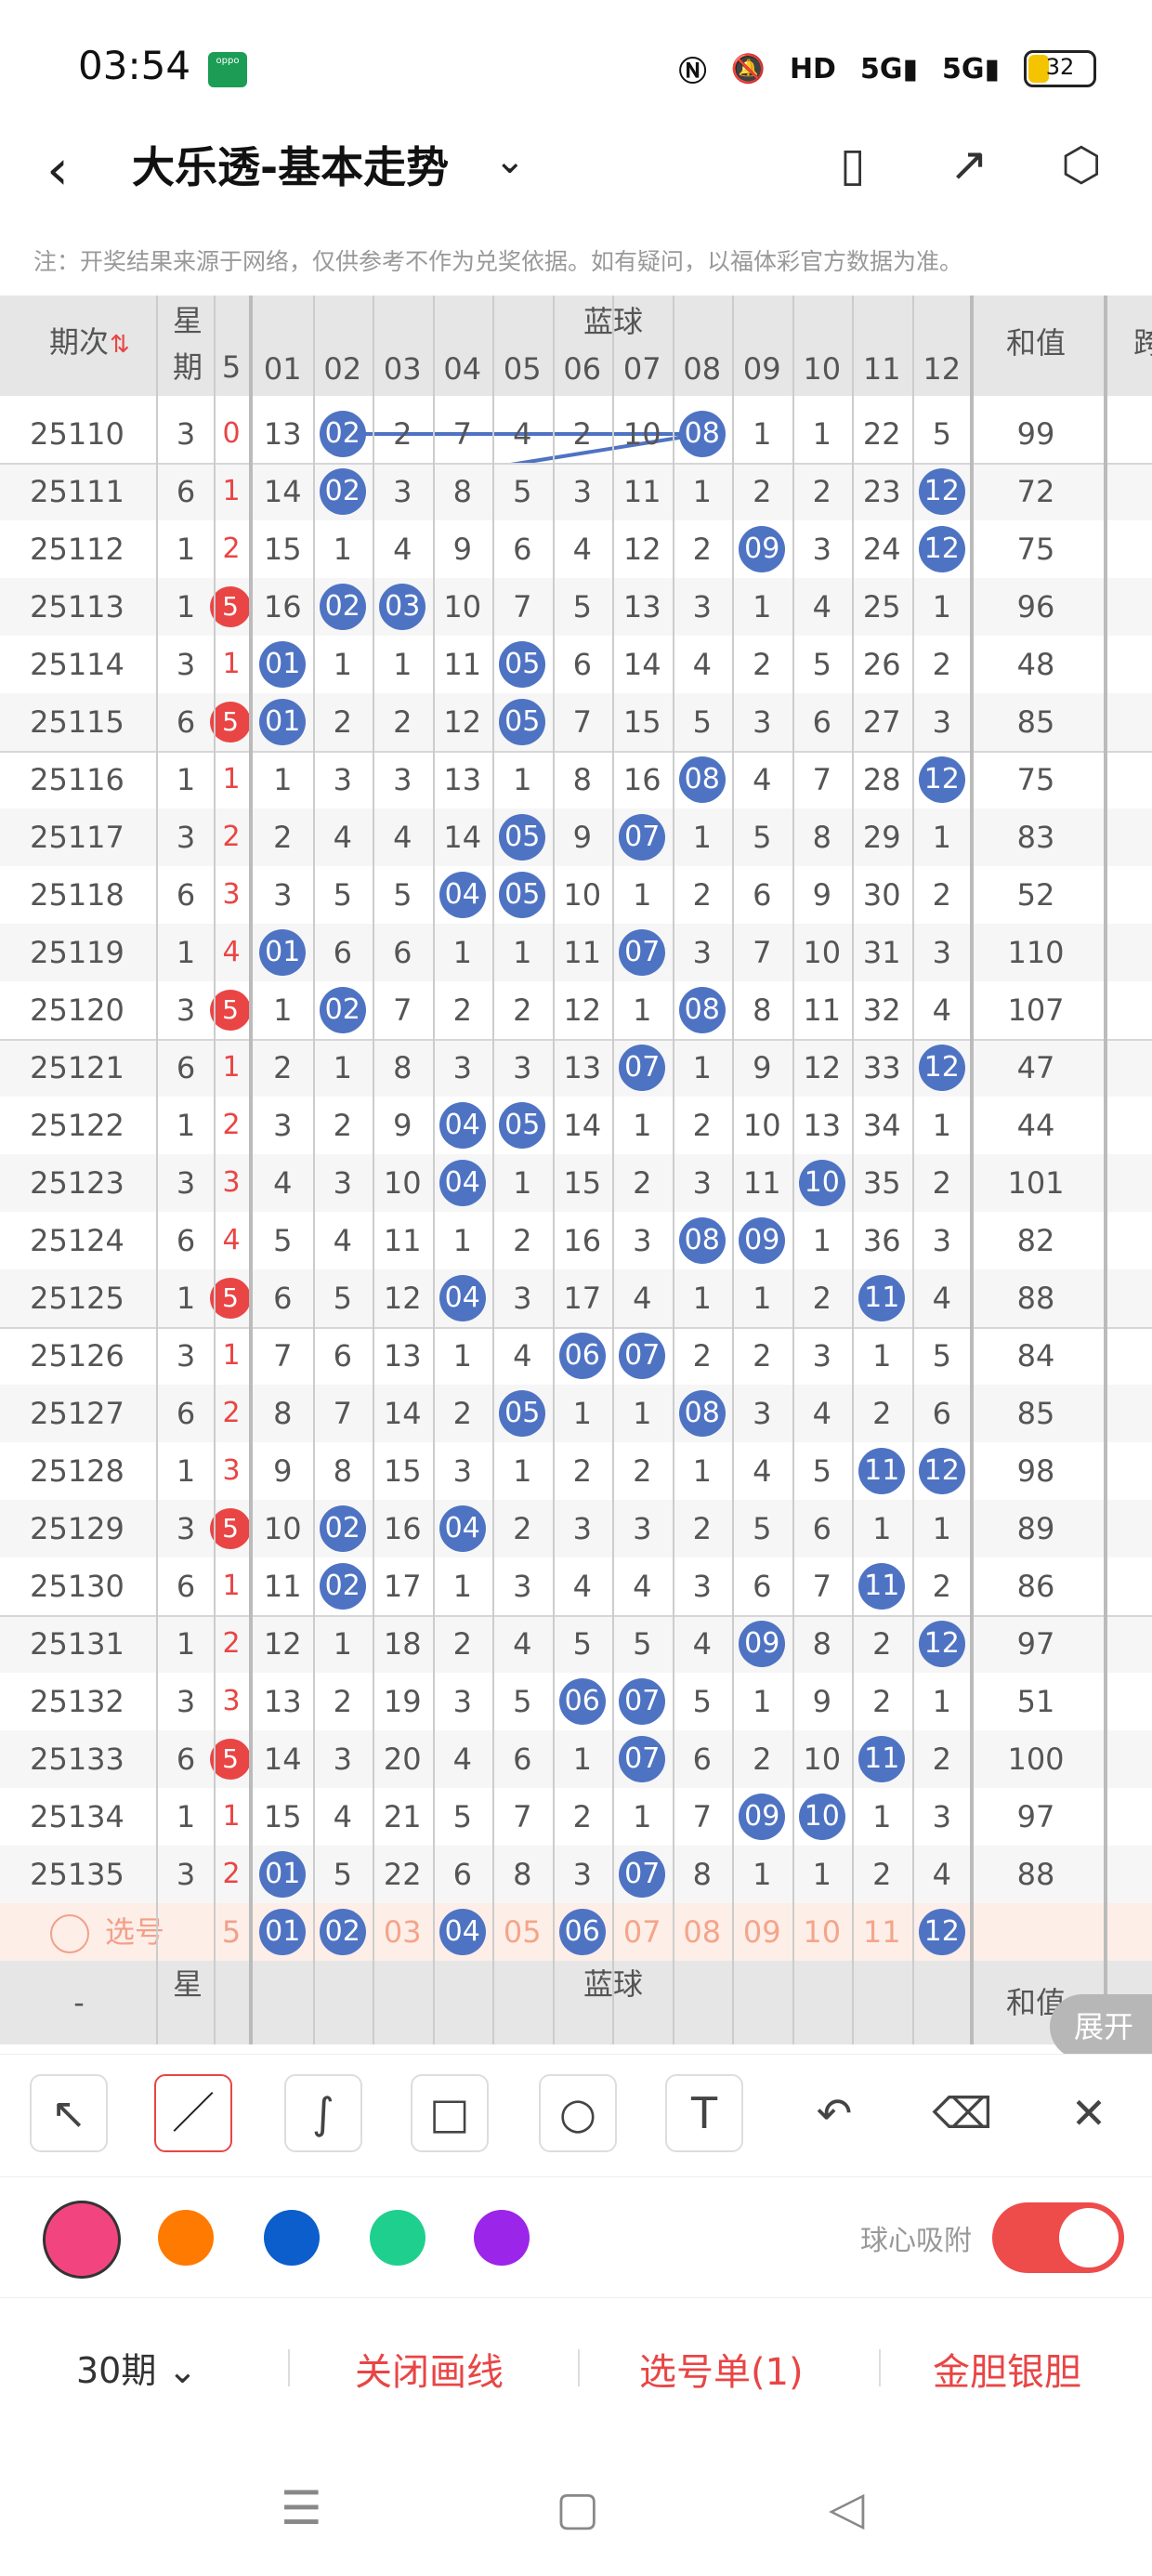  I want to click on select-list-button: 选号单(1), so click(721, 2372).